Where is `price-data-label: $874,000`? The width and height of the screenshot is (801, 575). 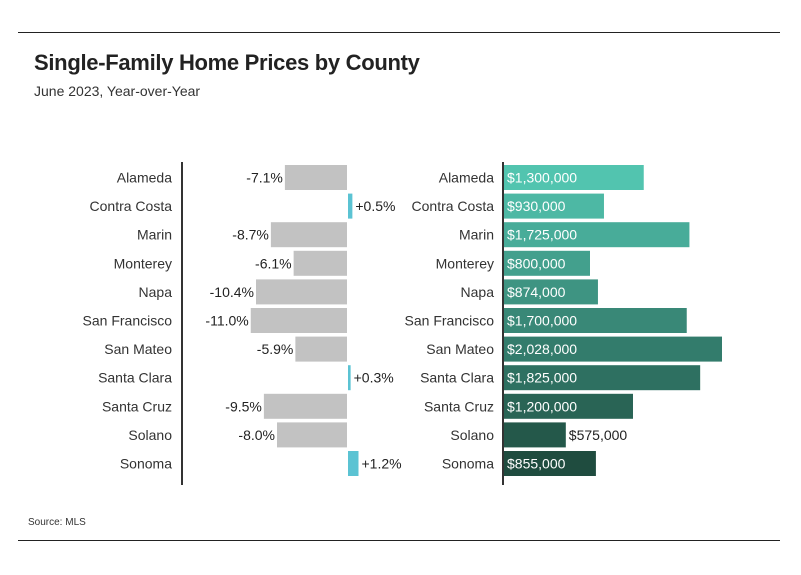 price-data-label: $874,000 is located at coordinates (536, 292).